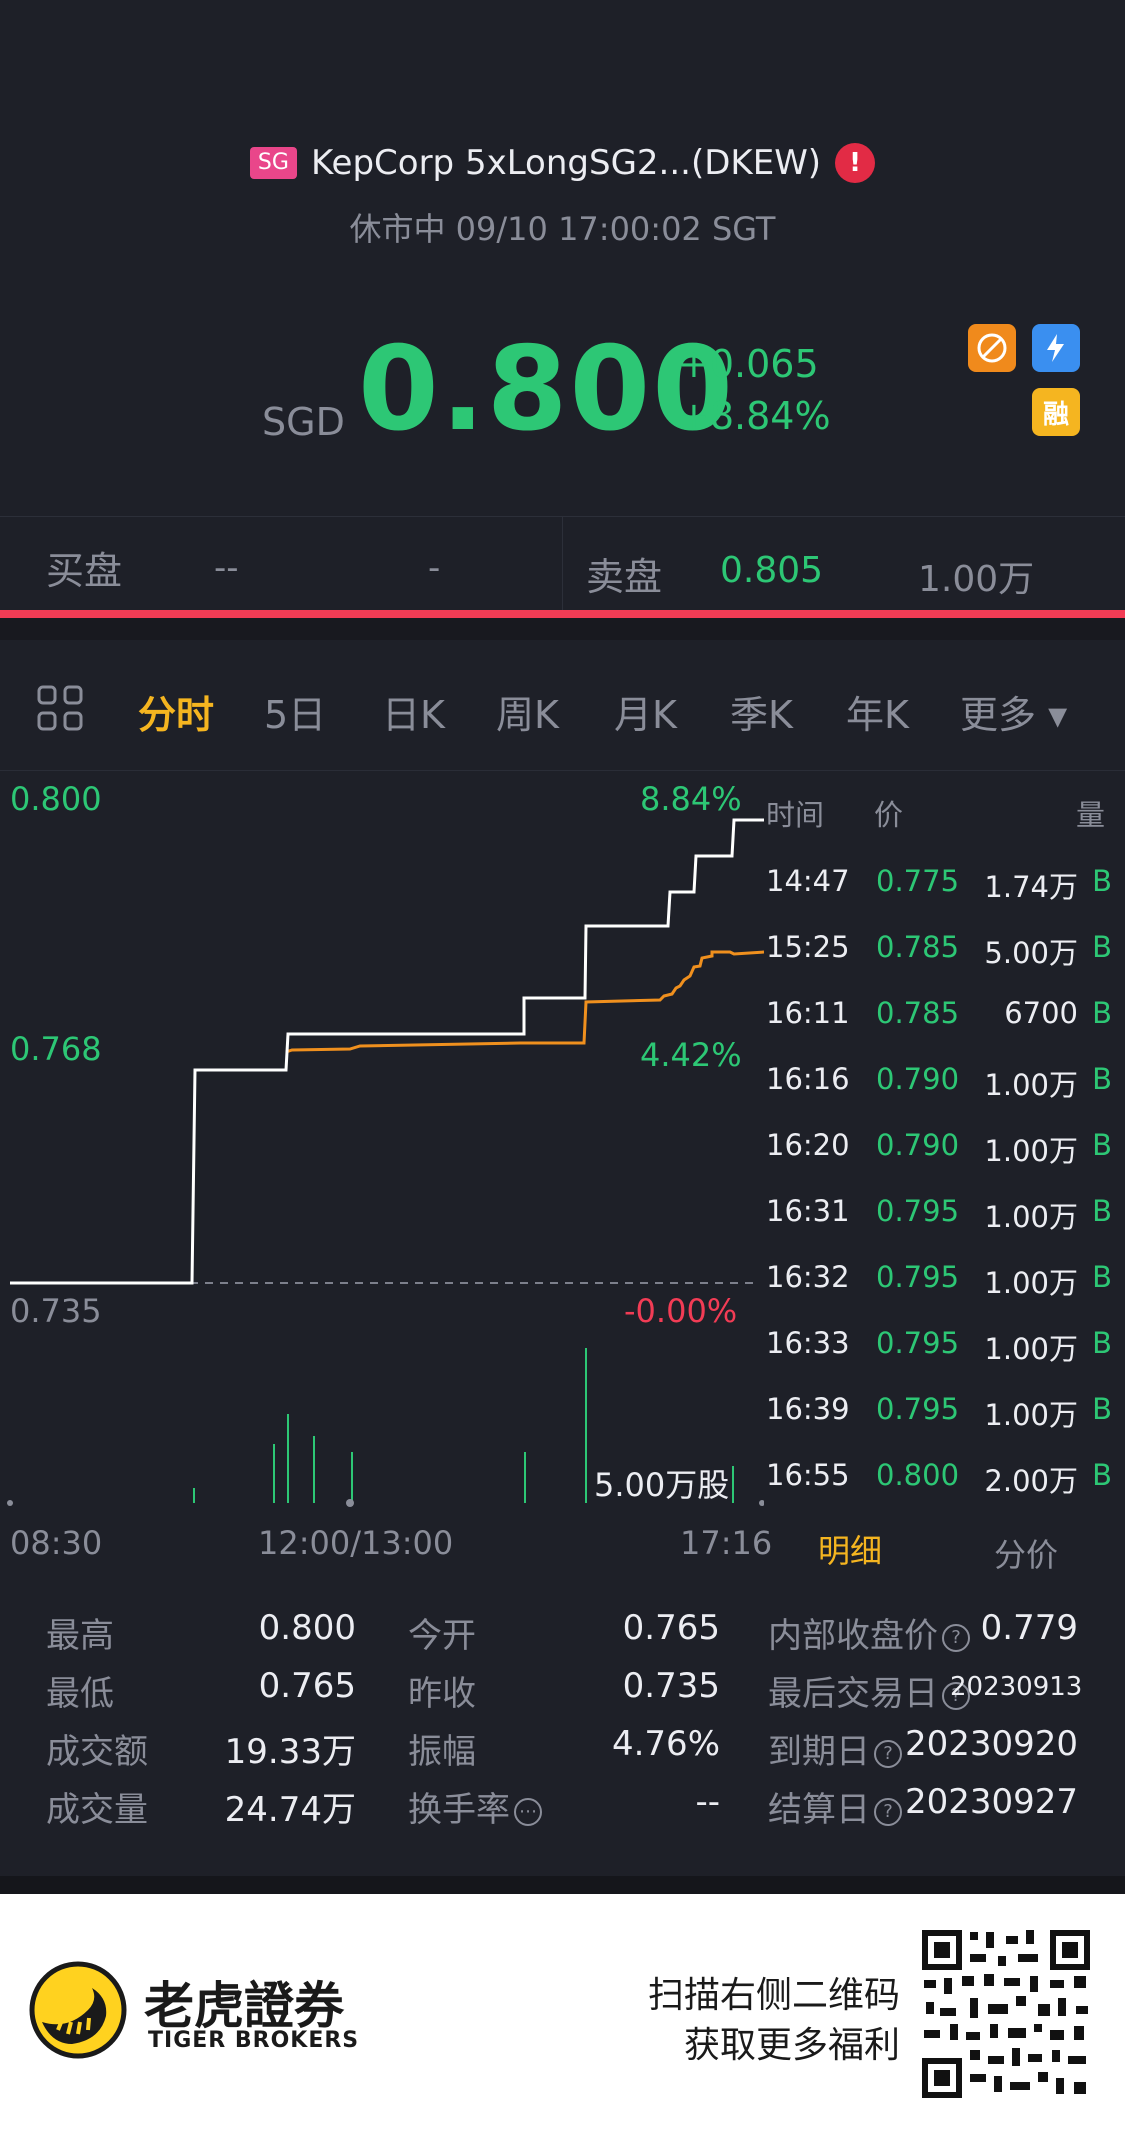 The height and width of the screenshot is (2134, 1125). What do you see at coordinates (991, 1744) in the screenshot?
I see `stat-expiry-value: 20230920` at bounding box center [991, 1744].